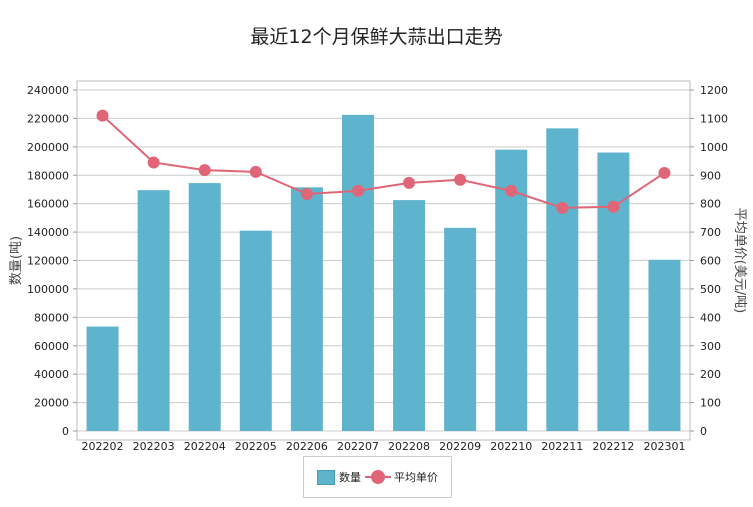  I want to click on y-tick-label: 180000, so click(48, 175).